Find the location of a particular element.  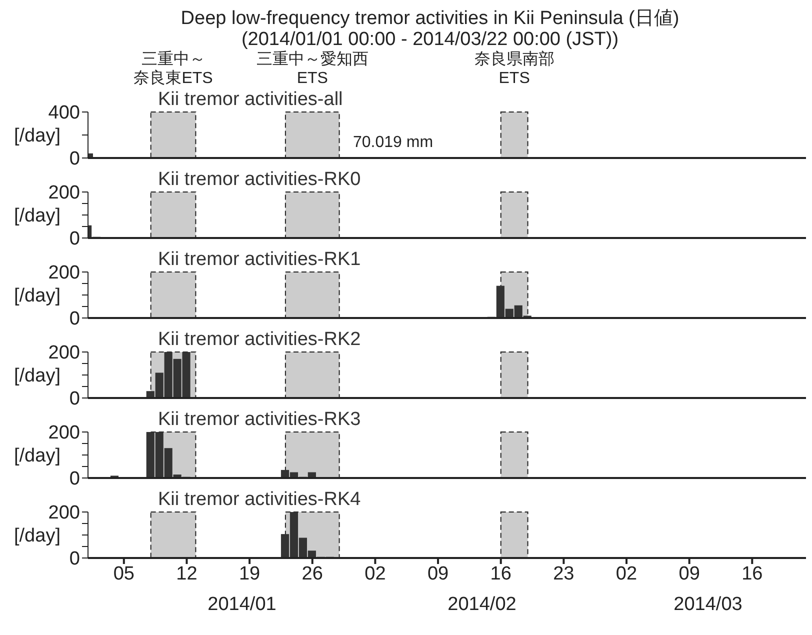

band-label: 三重中～愛知西 ETS is located at coordinates (312, 69).